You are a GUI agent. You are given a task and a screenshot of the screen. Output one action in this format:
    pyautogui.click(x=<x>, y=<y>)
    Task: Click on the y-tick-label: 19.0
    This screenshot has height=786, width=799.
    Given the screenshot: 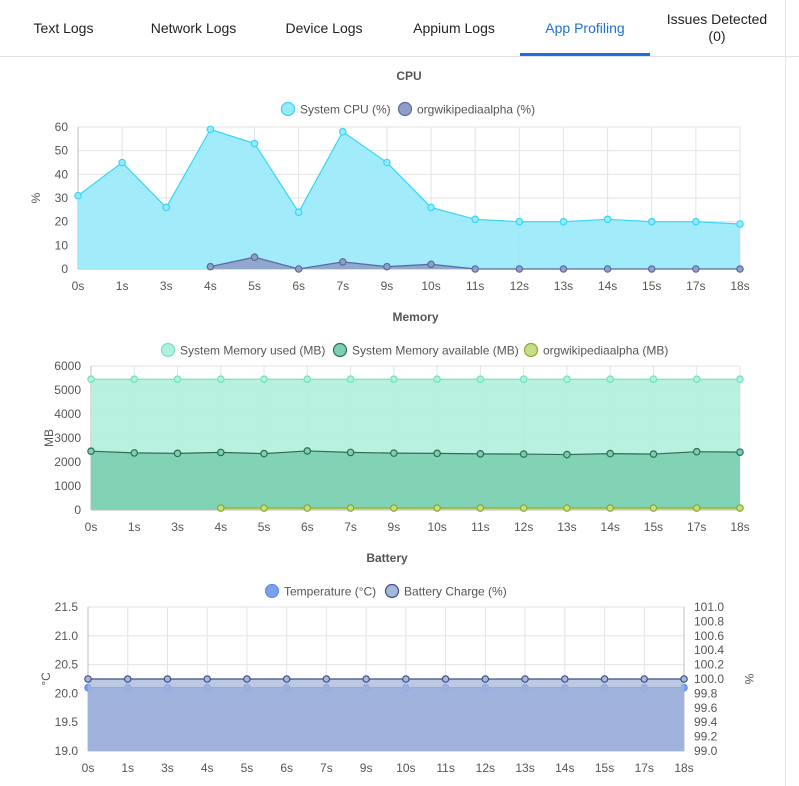 What is the action you would take?
    pyautogui.click(x=67, y=751)
    